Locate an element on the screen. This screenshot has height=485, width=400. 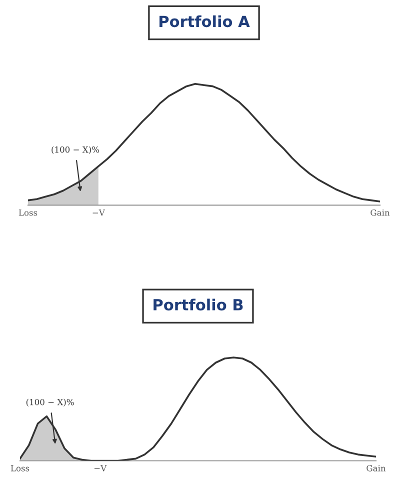
chart-title: Portfolio A is located at coordinates (205, 21).